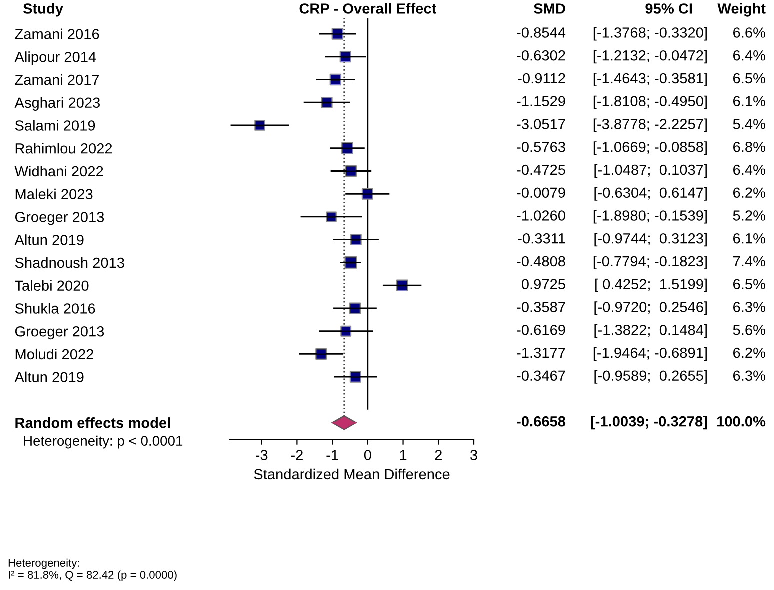 This screenshot has width=774, height=590. What do you see at coordinates (742, 10) in the screenshot?
I see `text: Weight` at bounding box center [742, 10].